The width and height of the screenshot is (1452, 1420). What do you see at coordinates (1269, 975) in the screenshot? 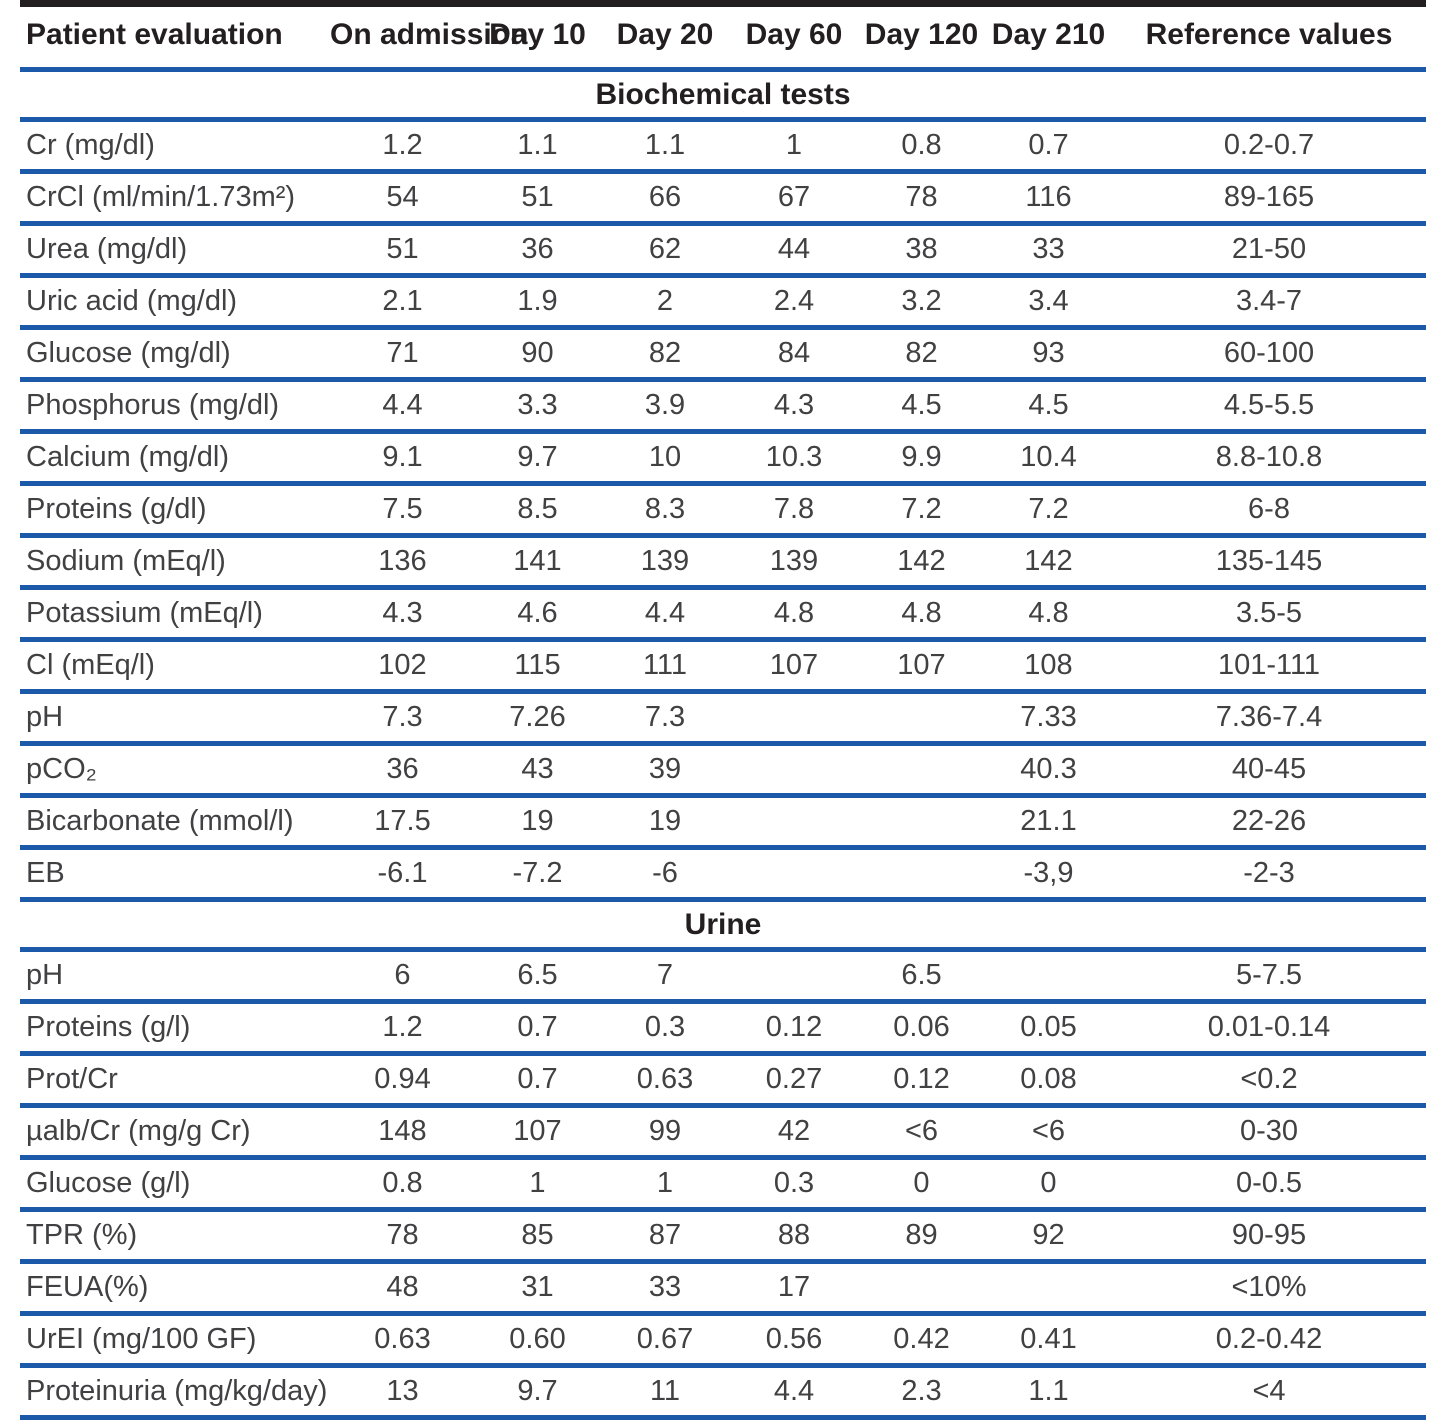
I see `reference-value-cell: 5-7.5` at bounding box center [1269, 975].